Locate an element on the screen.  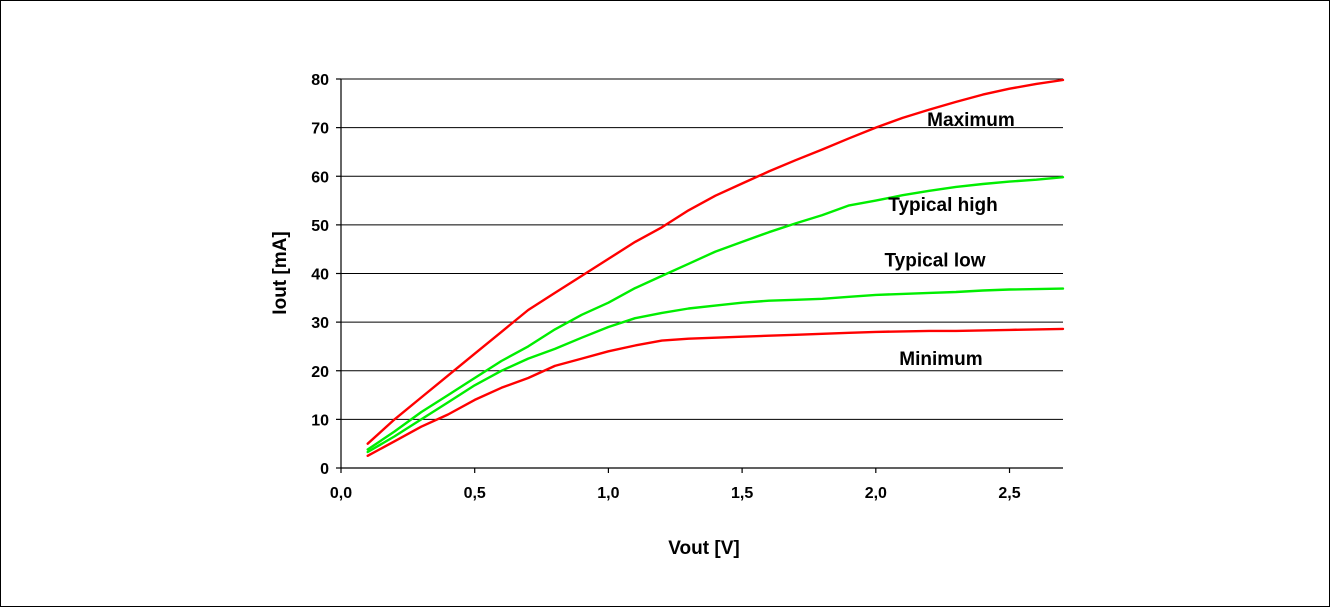
series-label-typical-low: Typical low is located at coordinates (934, 261).